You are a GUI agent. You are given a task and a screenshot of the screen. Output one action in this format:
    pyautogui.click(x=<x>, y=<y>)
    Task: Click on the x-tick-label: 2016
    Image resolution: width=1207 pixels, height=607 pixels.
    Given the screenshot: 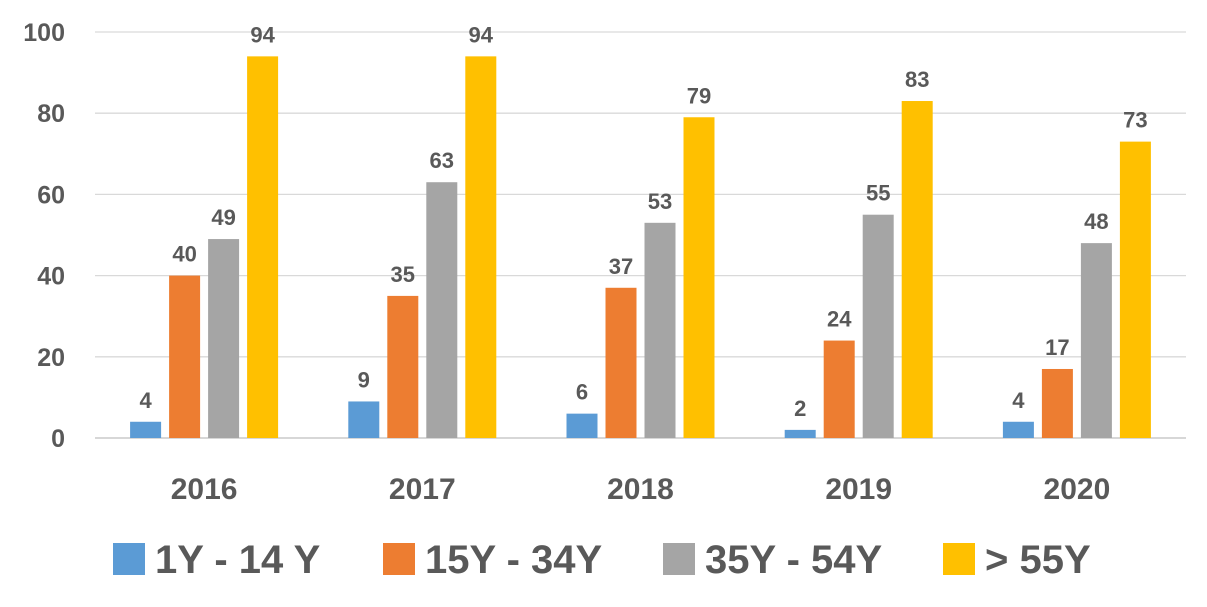 What is the action you would take?
    pyautogui.click(x=204, y=489)
    